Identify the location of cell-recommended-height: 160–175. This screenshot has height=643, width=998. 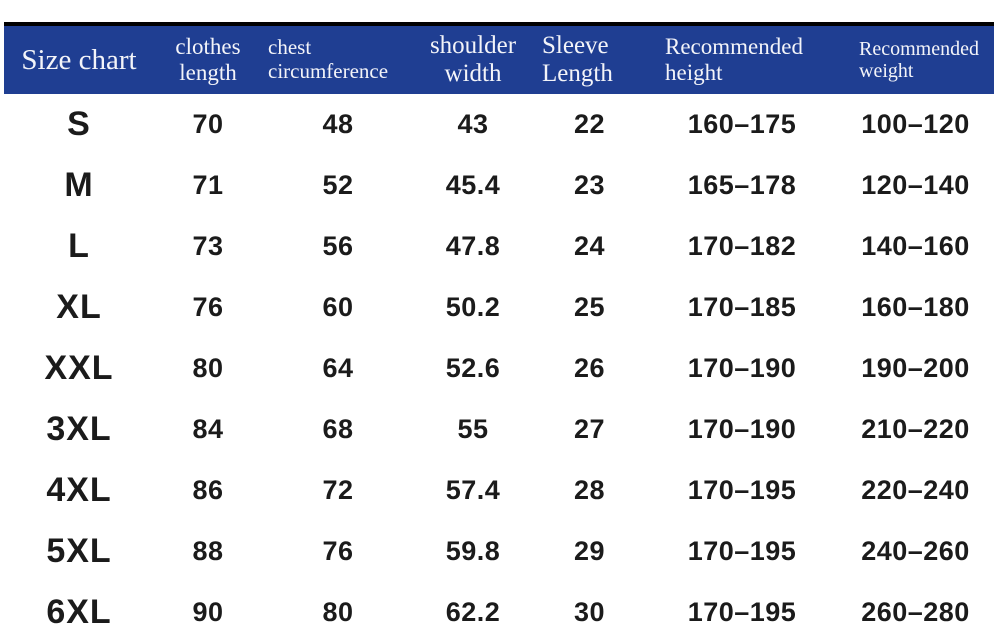
(742, 124).